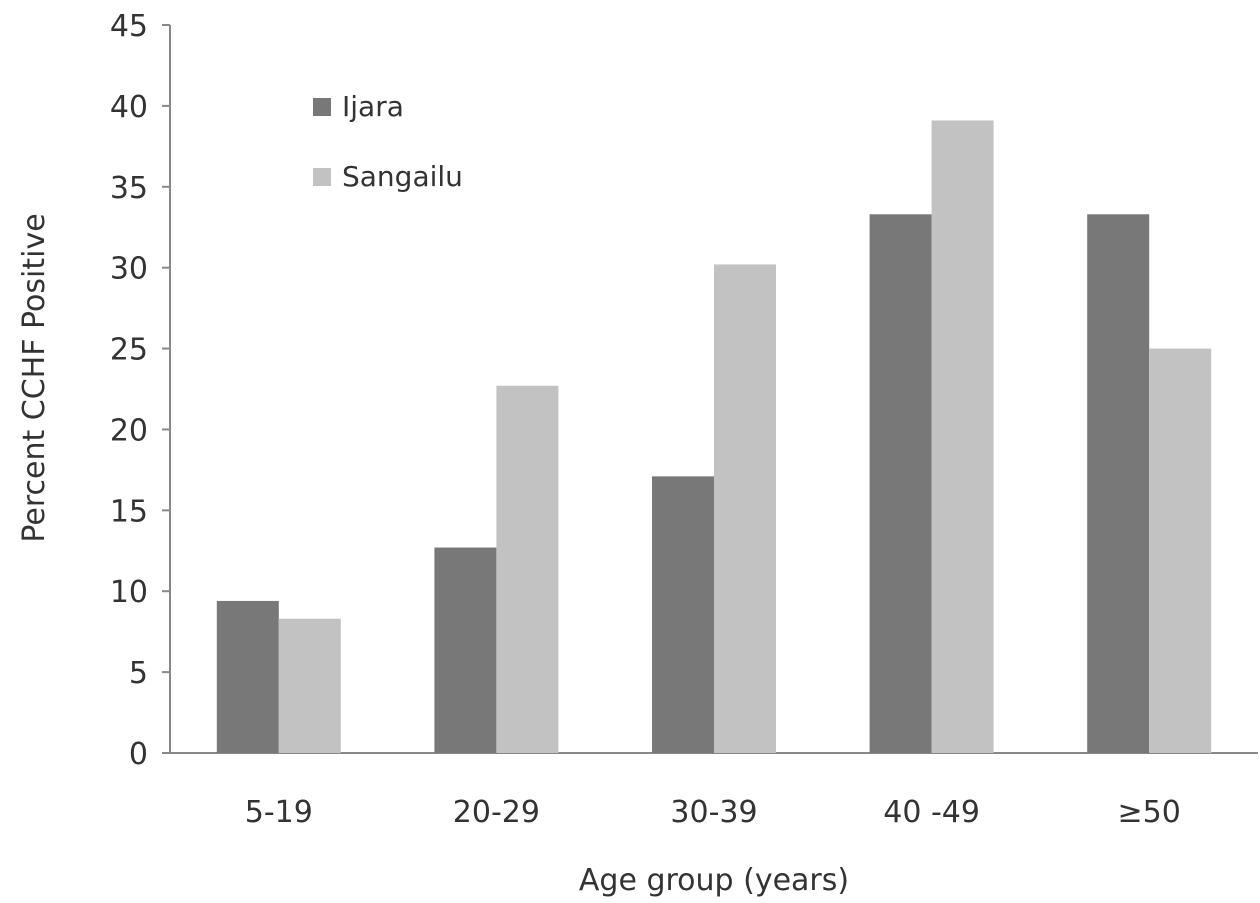  I want to click on y-tick-label: 30, so click(129, 269).